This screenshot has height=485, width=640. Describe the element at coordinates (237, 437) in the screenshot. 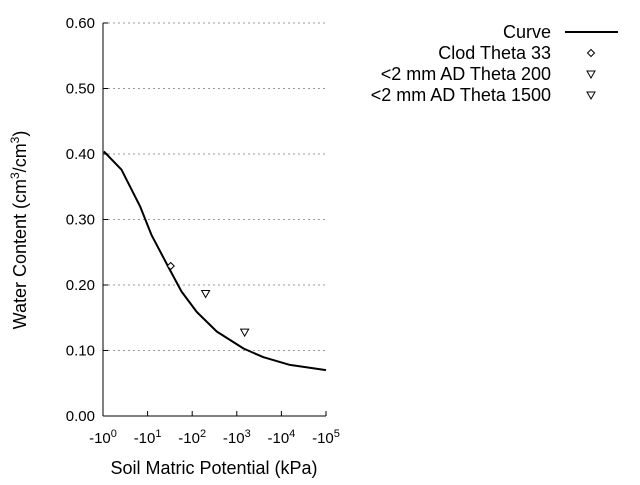

I see `x-tick-label: -103` at that location.